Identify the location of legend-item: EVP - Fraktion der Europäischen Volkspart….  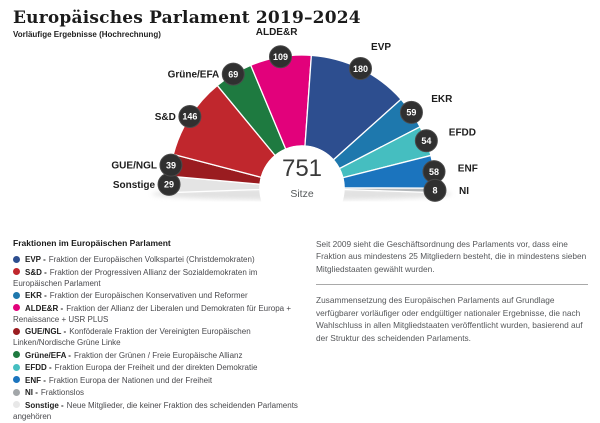
(159, 259).